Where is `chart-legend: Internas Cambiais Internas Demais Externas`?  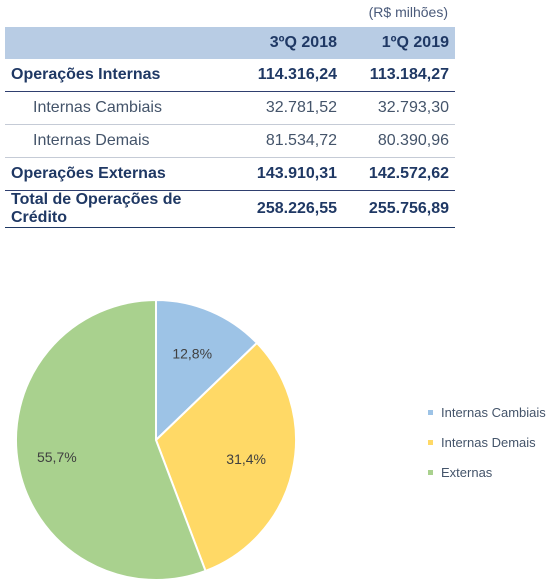
chart-legend: Internas Cambiais Internas Demais Externas is located at coordinates (487, 448).